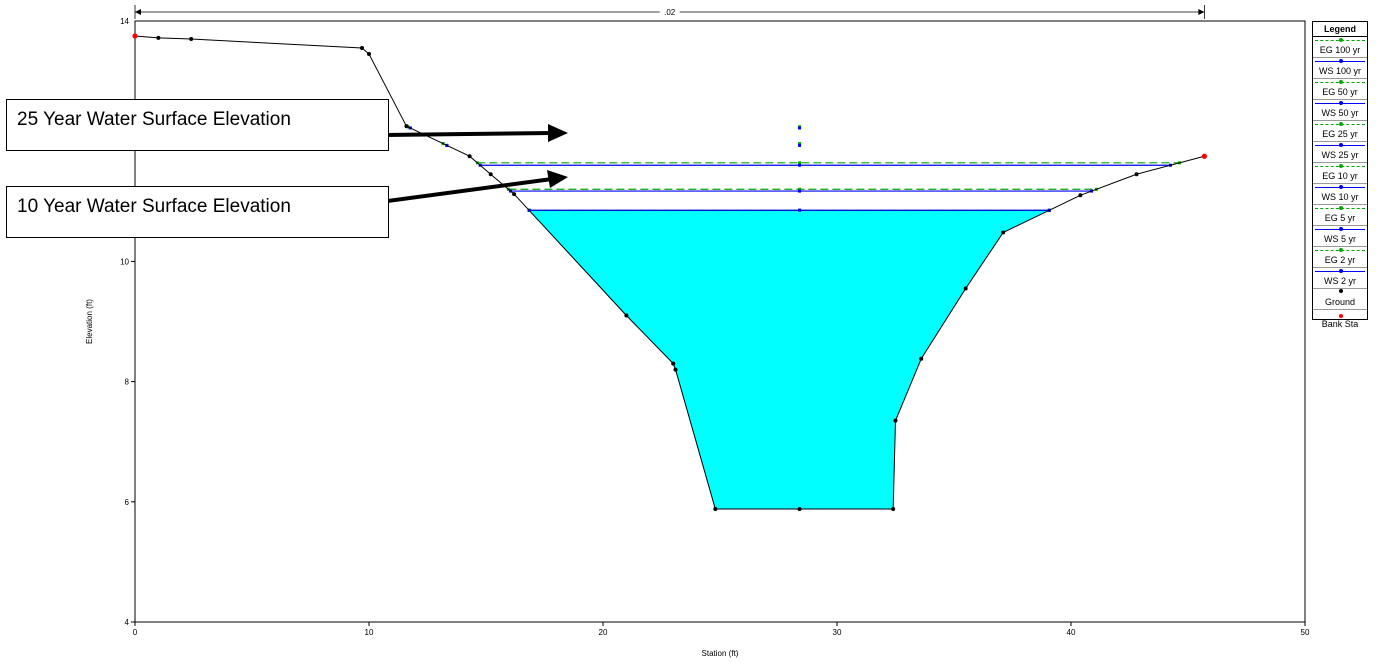 The height and width of the screenshot is (663, 1376). I want to click on legend-item-0: EG 100 yr, so click(1340, 47).